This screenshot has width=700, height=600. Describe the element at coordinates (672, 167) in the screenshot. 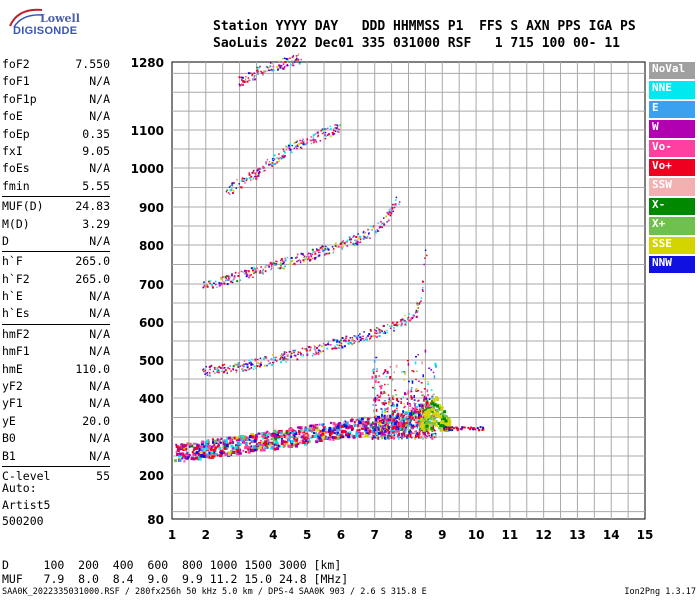

I see `legend-item: Vo+` at that location.